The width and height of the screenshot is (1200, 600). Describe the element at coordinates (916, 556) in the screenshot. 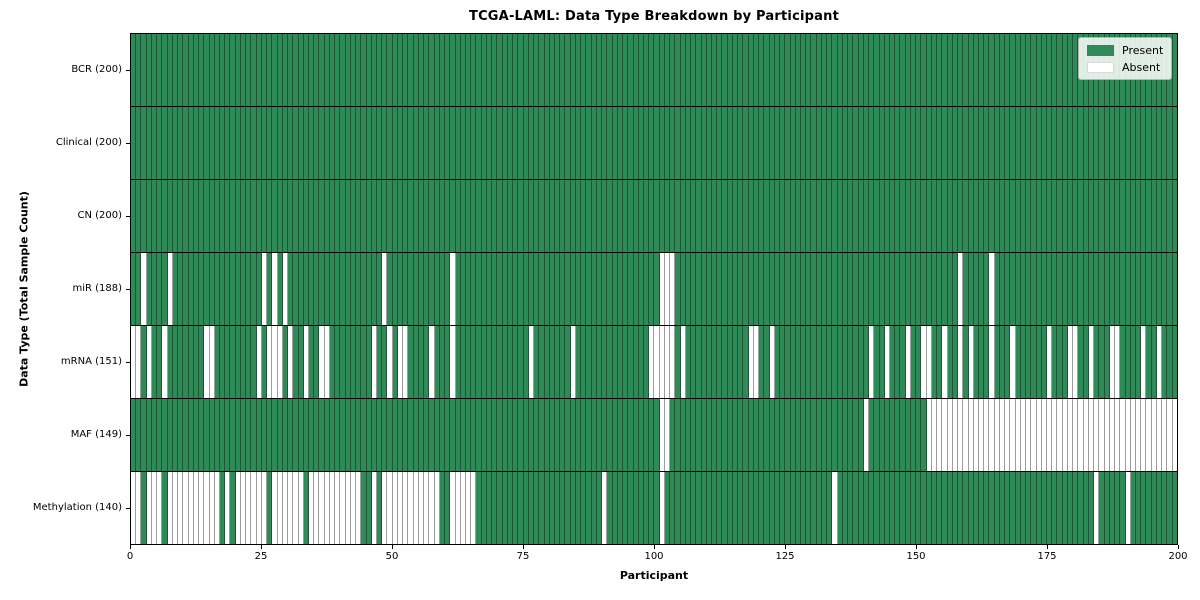

I see `x-tick-label: 150` at that location.